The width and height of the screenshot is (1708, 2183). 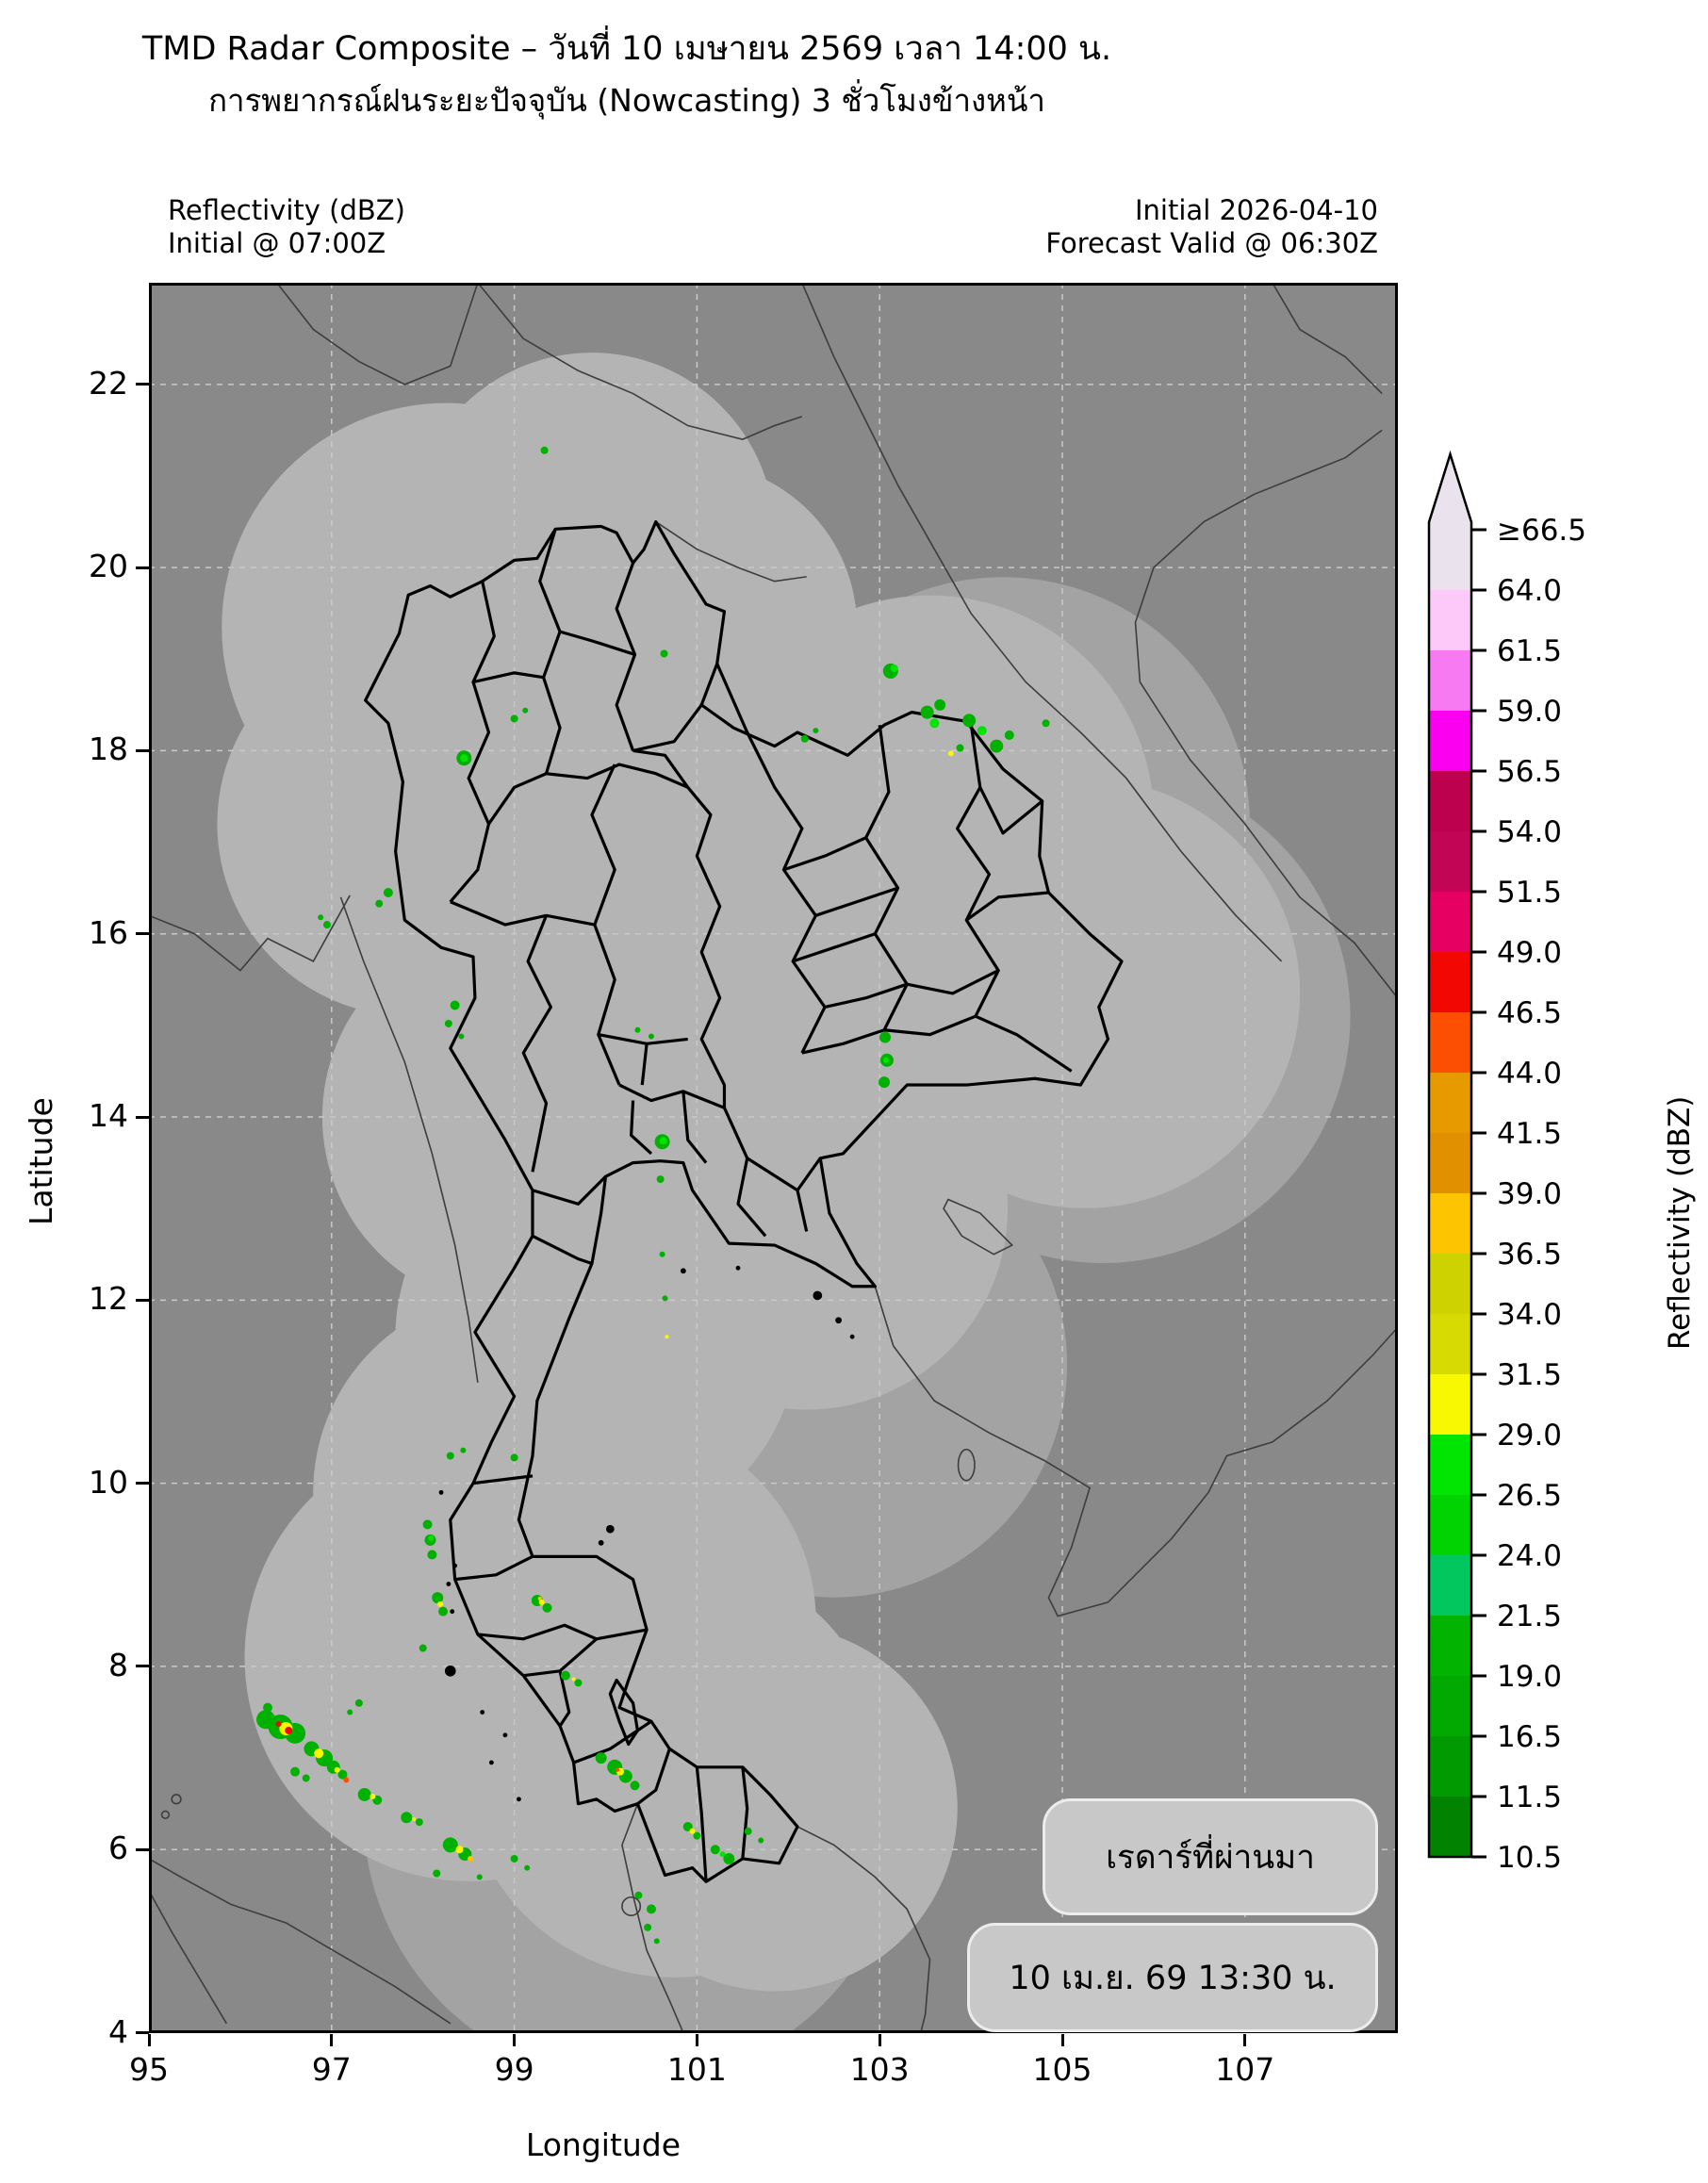 I want to click on radar-past-badge: เรดาร์ที่ผ่านมา, so click(x=1210, y=1857).